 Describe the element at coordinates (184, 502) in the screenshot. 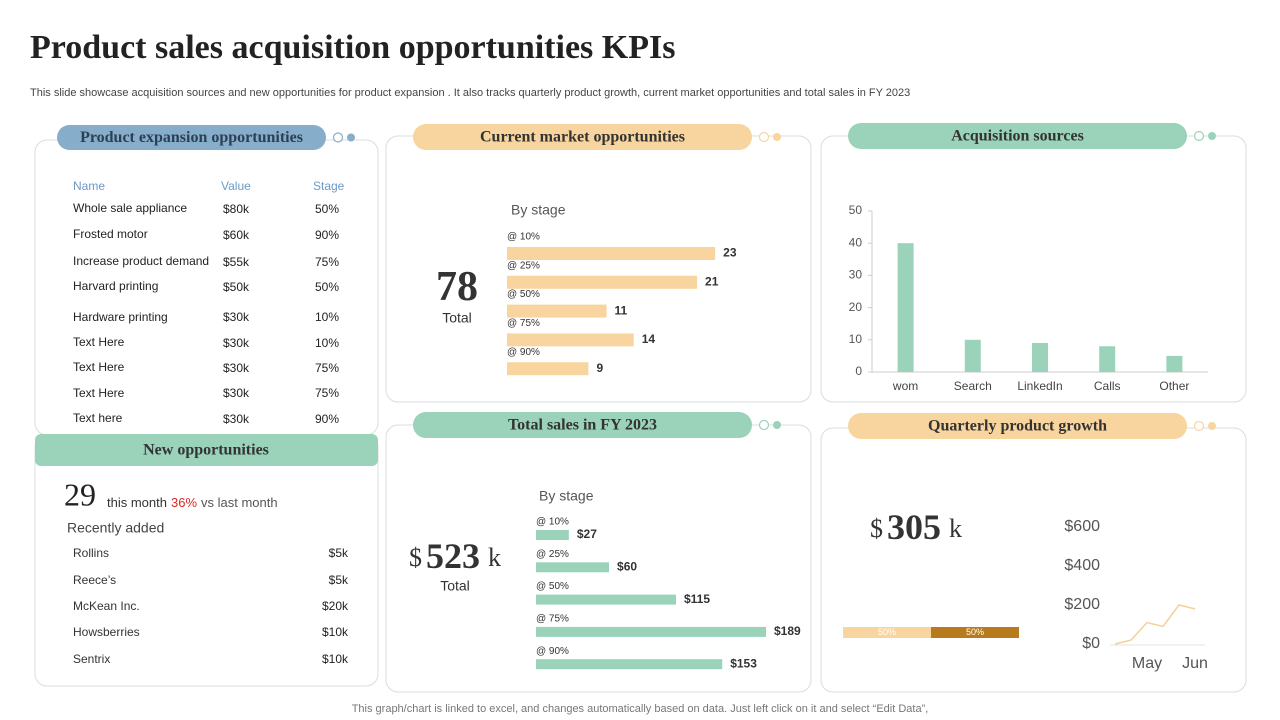

I see `change-value: 36%` at that location.